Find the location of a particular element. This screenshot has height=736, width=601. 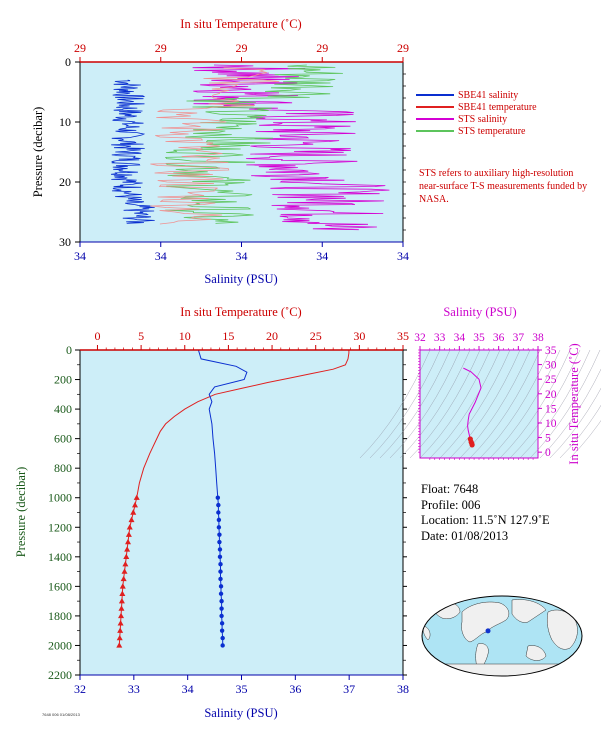

ts-temp-tick-label: 15 is located at coordinates (551, 409).